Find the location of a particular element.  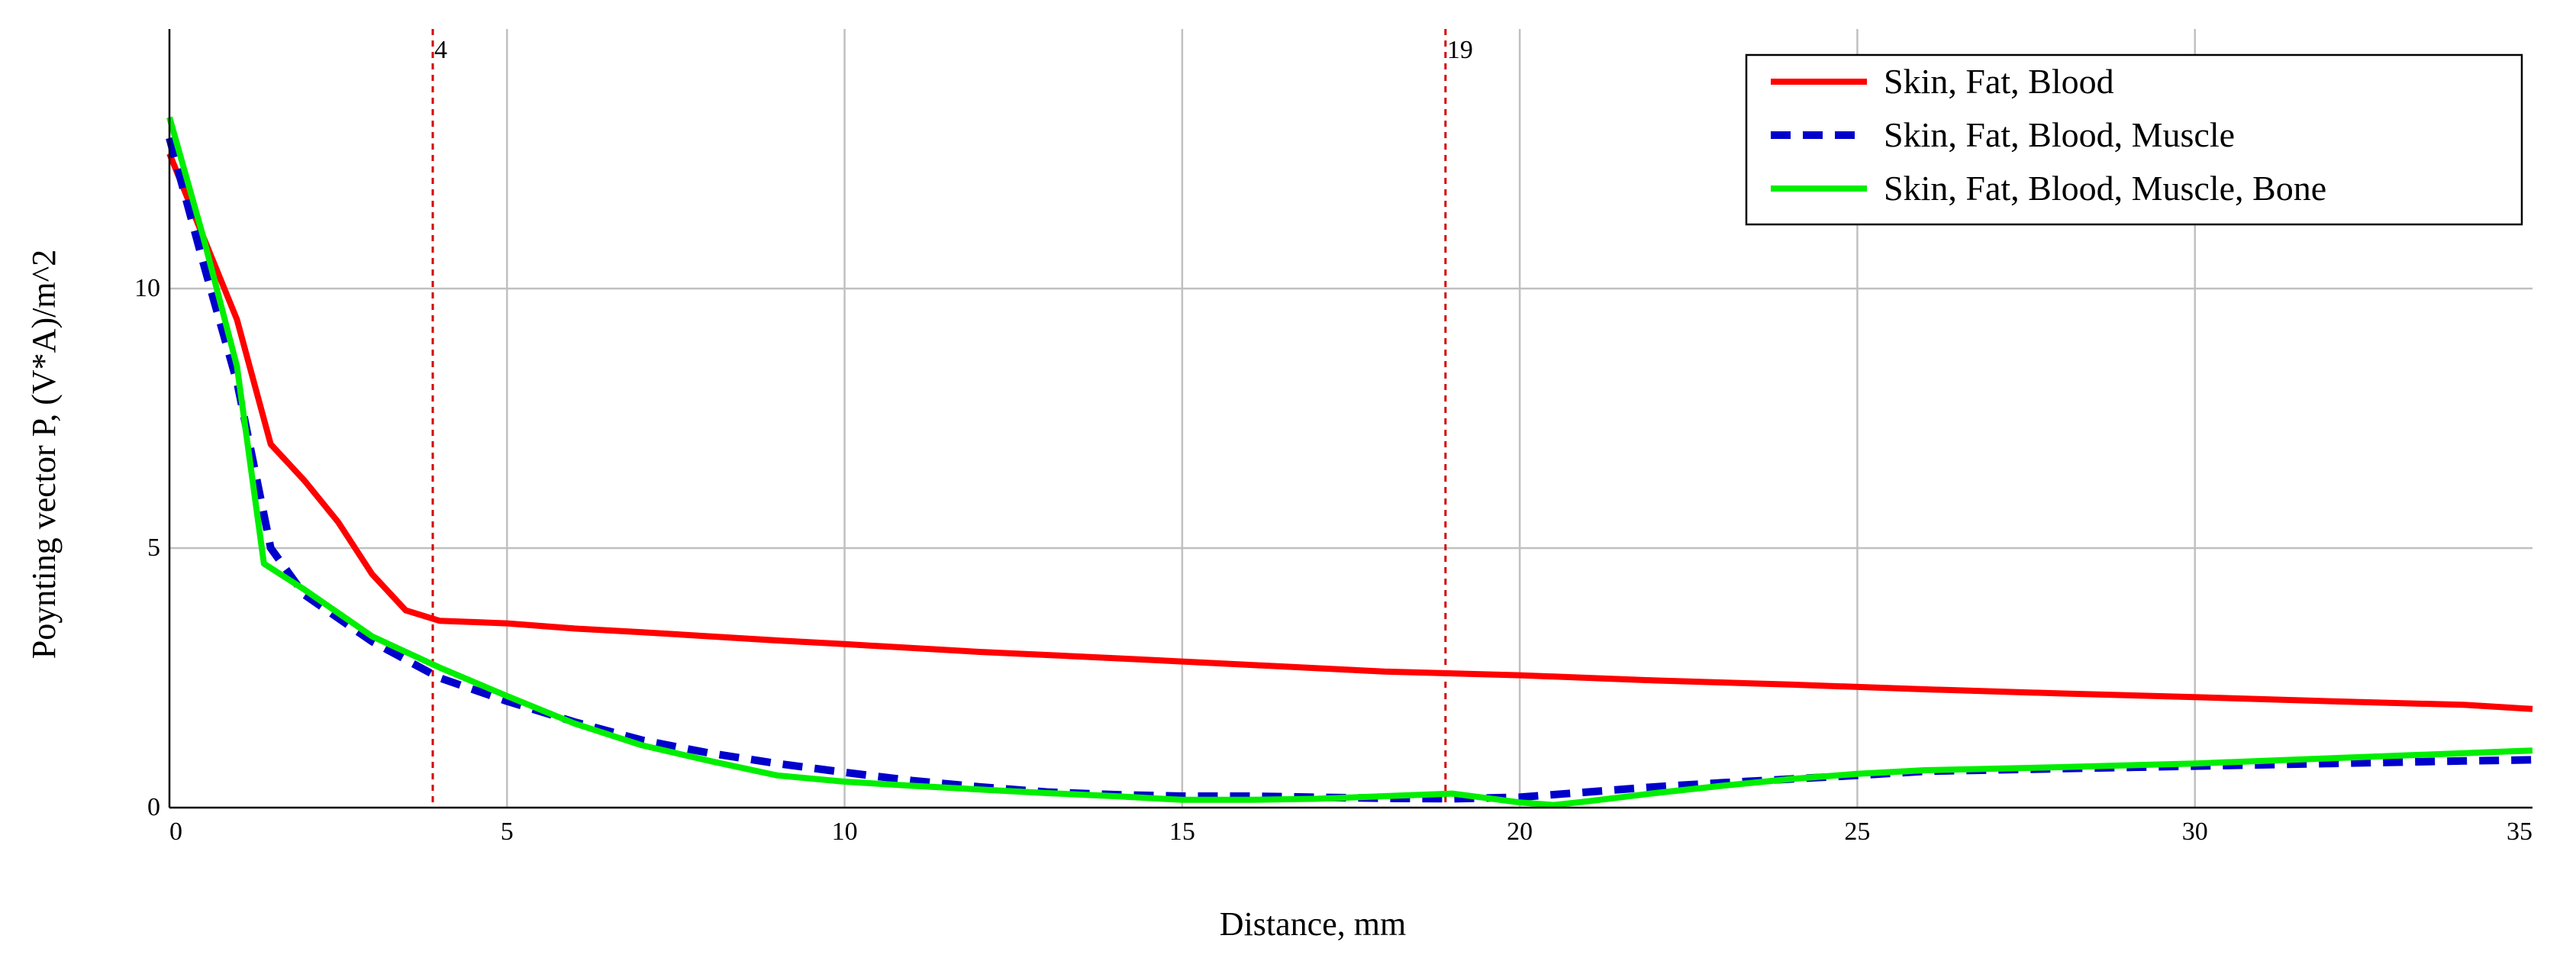

x-tick-label: 30 is located at coordinates (2195, 832).